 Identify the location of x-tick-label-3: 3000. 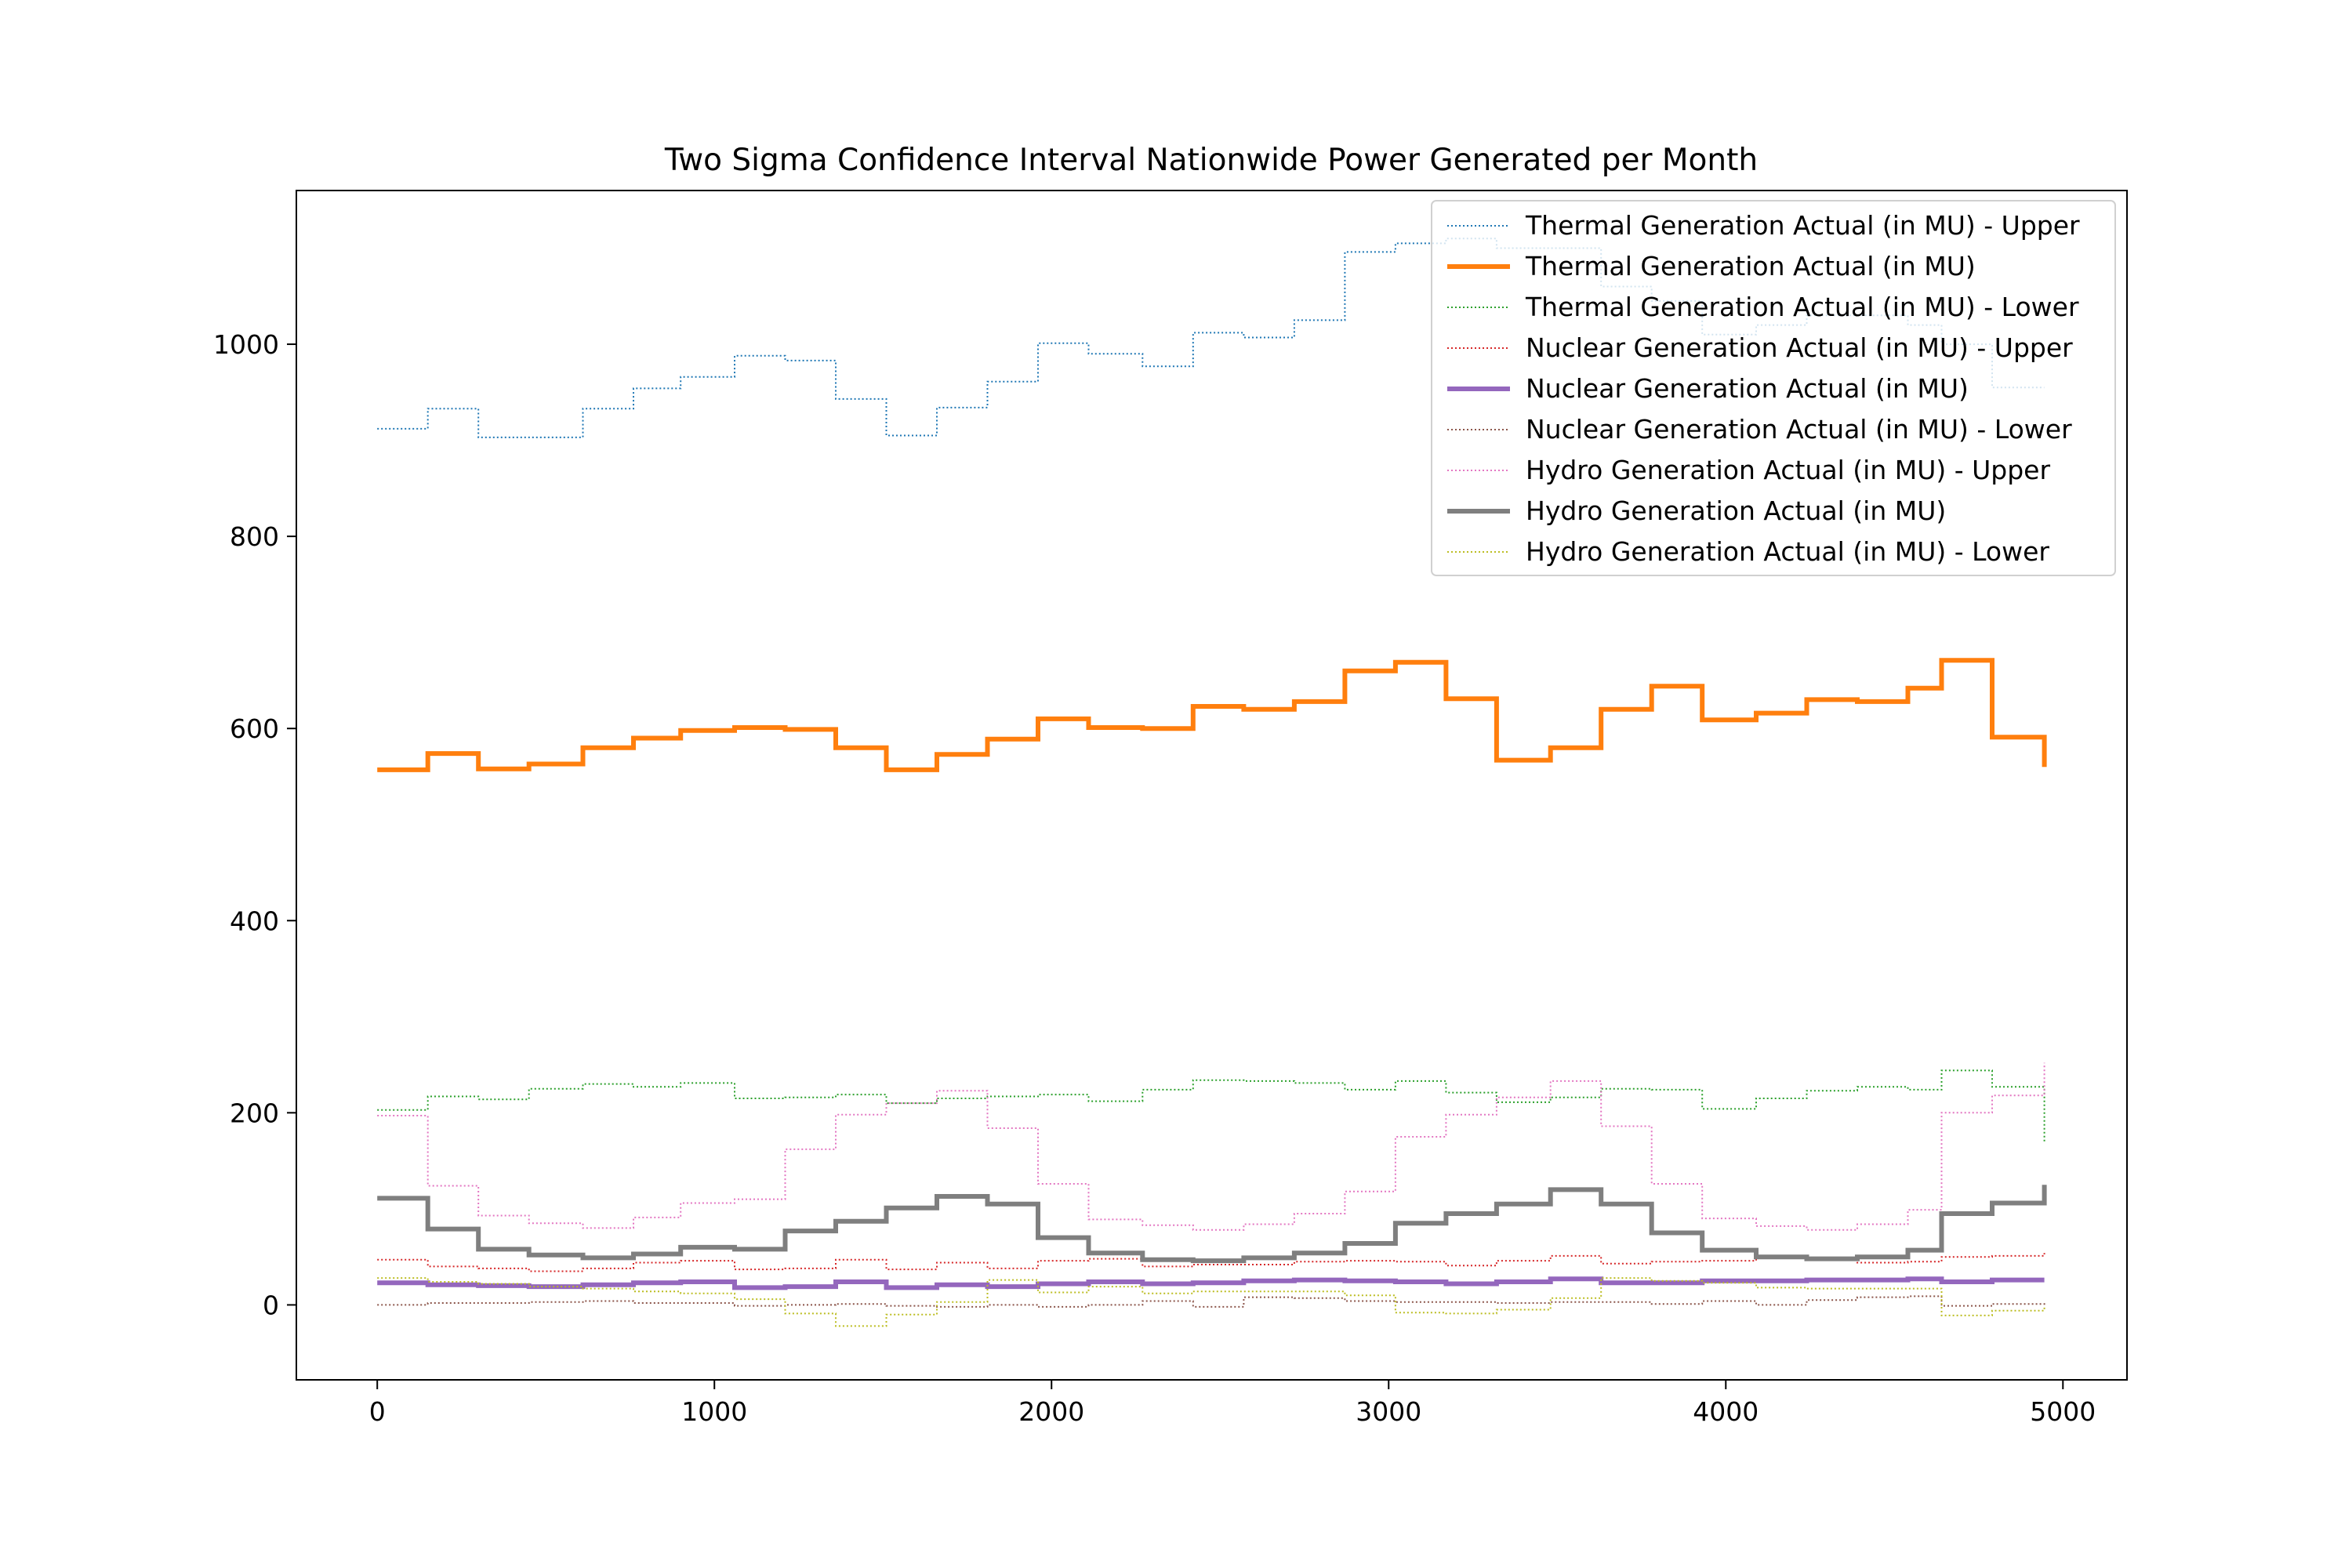
(1388, 1411).